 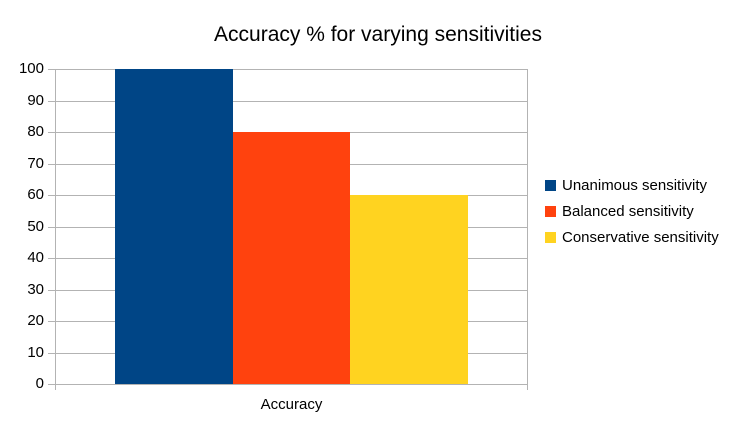 What do you see at coordinates (39, 383) in the screenshot?
I see `y-axis-tick-label: 0` at bounding box center [39, 383].